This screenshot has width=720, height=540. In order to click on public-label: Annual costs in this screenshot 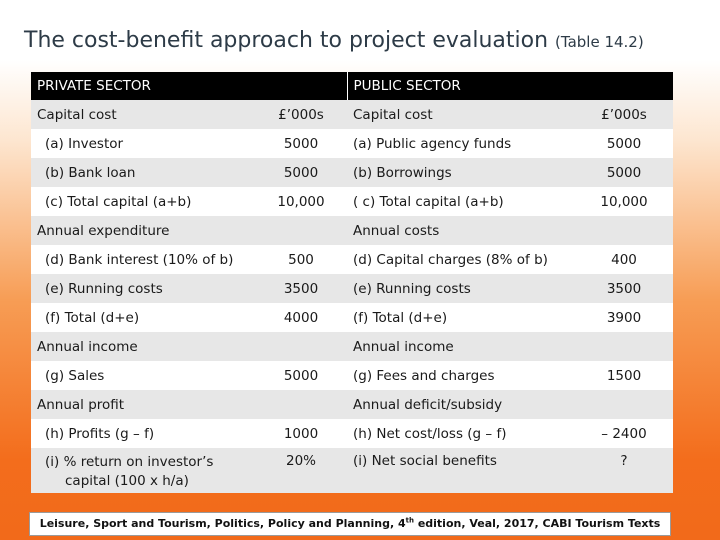, I will do `click(461, 230)`.